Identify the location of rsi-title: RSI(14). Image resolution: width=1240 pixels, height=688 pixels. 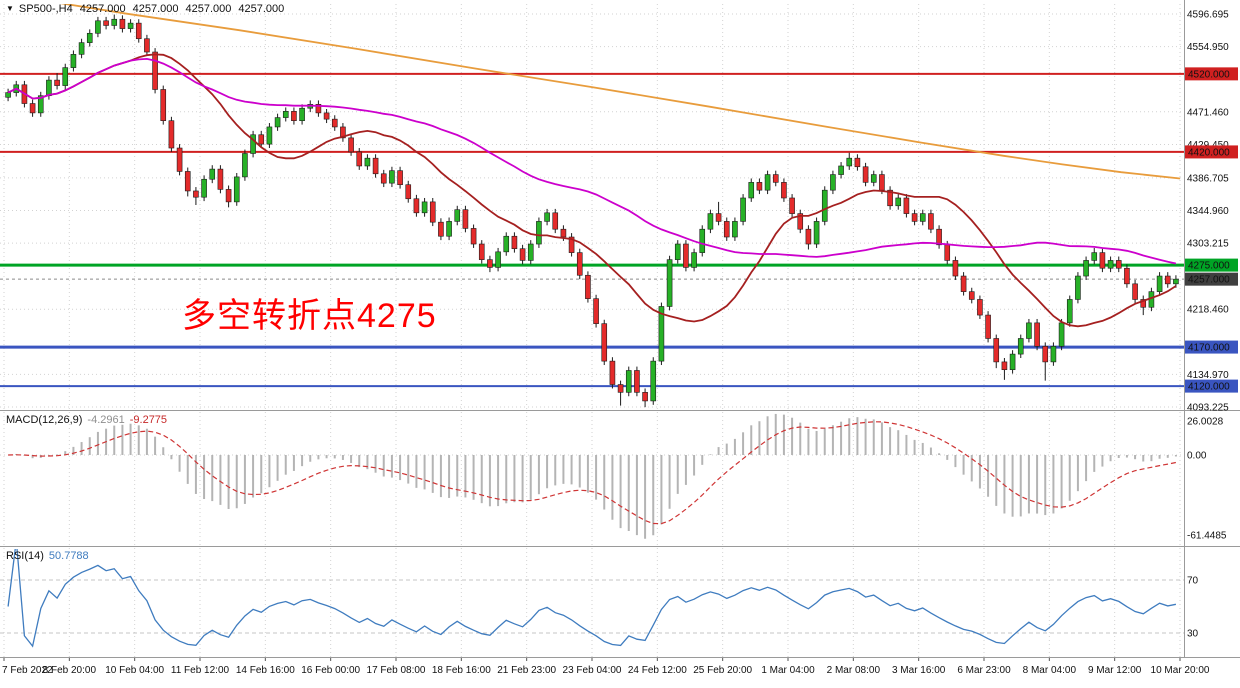
(25, 556).